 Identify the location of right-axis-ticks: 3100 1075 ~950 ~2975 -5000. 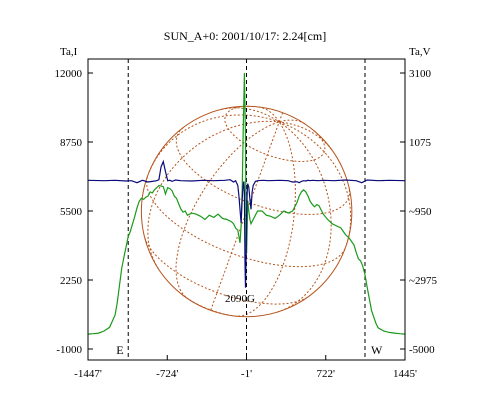
(418, 212).